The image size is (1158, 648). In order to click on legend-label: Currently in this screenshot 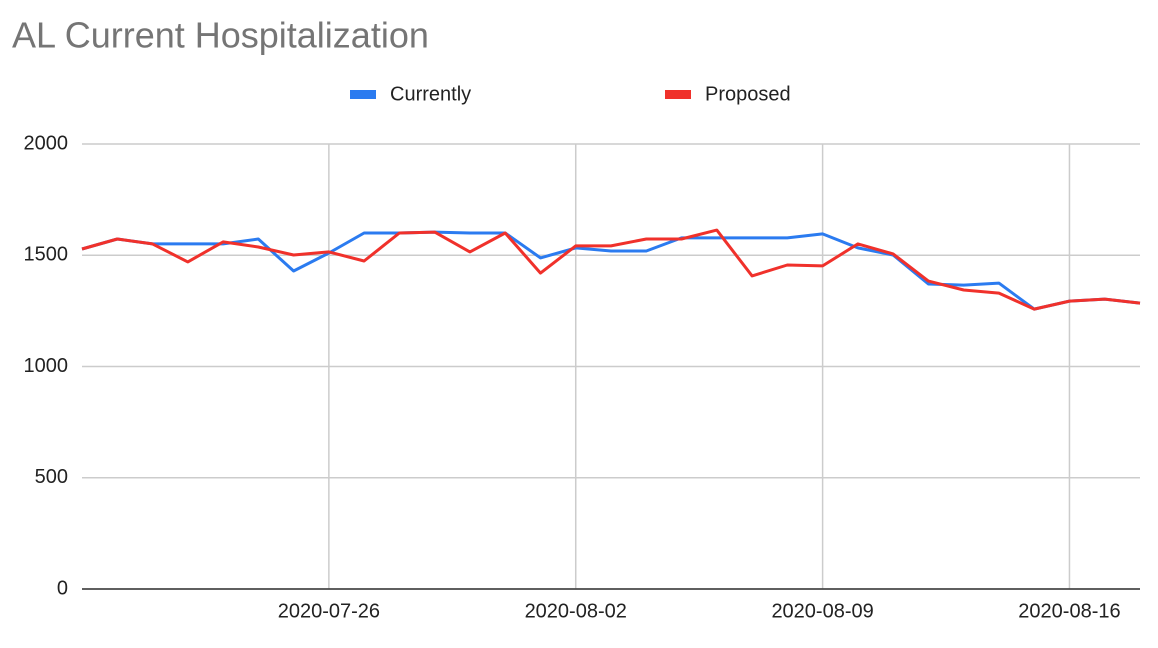, I will do `click(430, 94)`.